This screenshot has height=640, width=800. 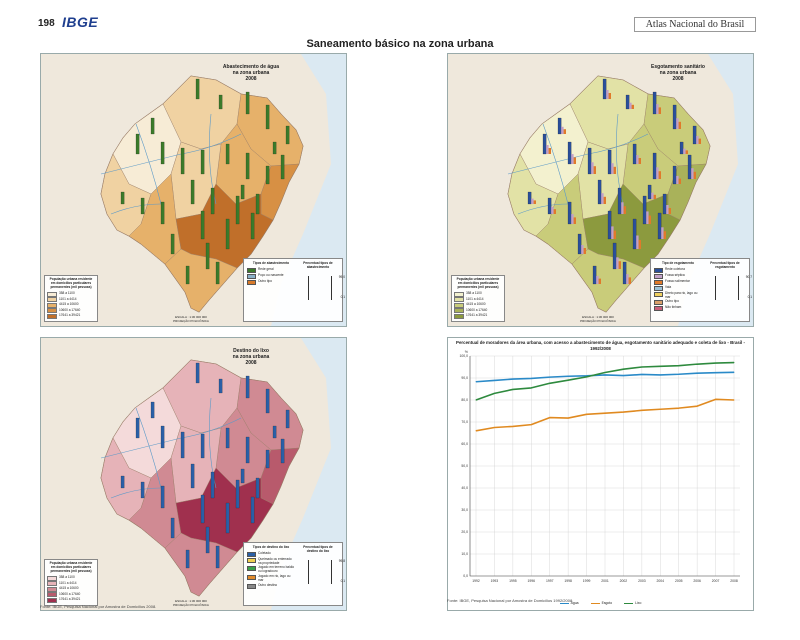 What do you see at coordinates (697, 581) in the screenshot?
I see `x-tick-label: 2006` at bounding box center [697, 581].